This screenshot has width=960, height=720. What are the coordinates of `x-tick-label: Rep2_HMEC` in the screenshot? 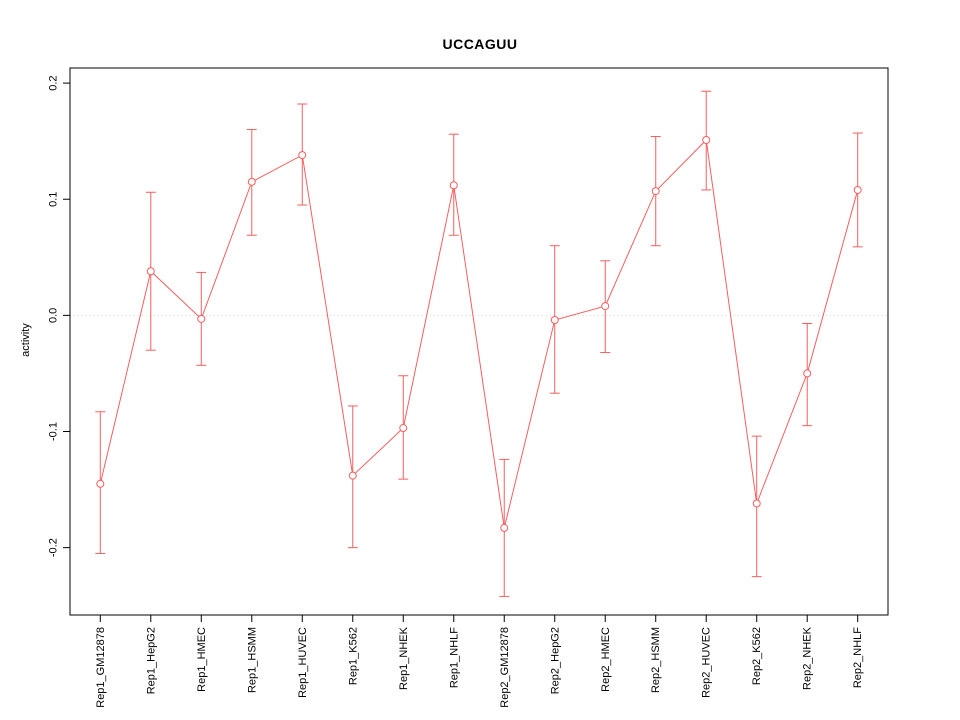 It's located at (606, 659).